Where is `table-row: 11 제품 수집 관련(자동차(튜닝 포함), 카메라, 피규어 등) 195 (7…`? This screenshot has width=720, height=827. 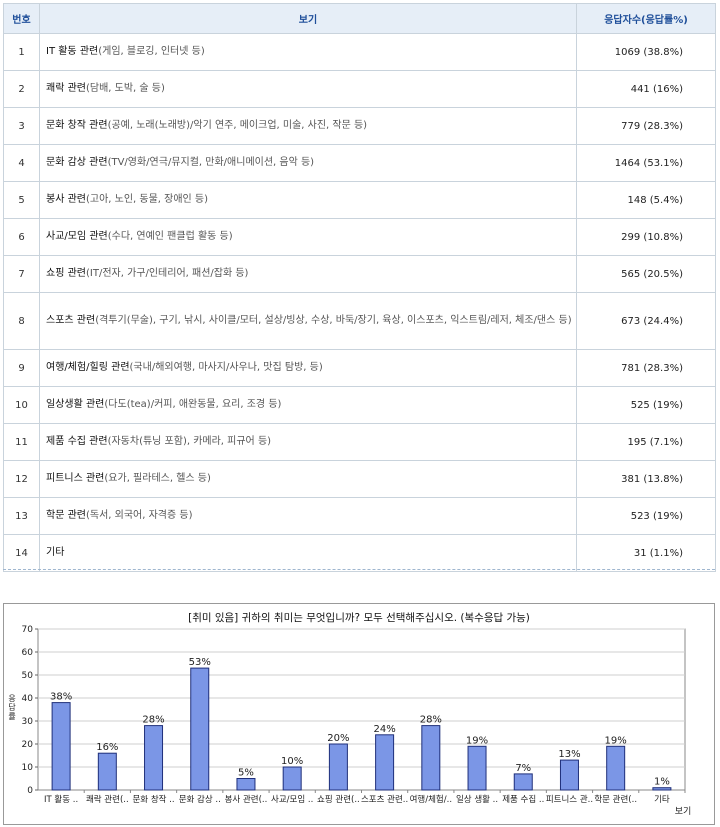 table-row: 11 제품 수집 관련(자동차(튜닝 포함), 카메라, 피규어 등) 195 (7… is located at coordinates (359, 442).